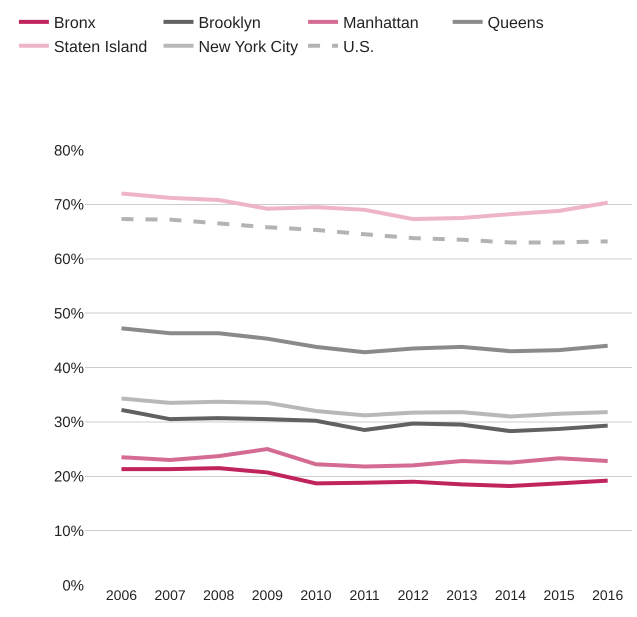 The image size is (637, 617). What do you see at coordinates (69, 368) in the screenshot?
I see `y-tick-label: 40%` at bounding box center [69, 368].